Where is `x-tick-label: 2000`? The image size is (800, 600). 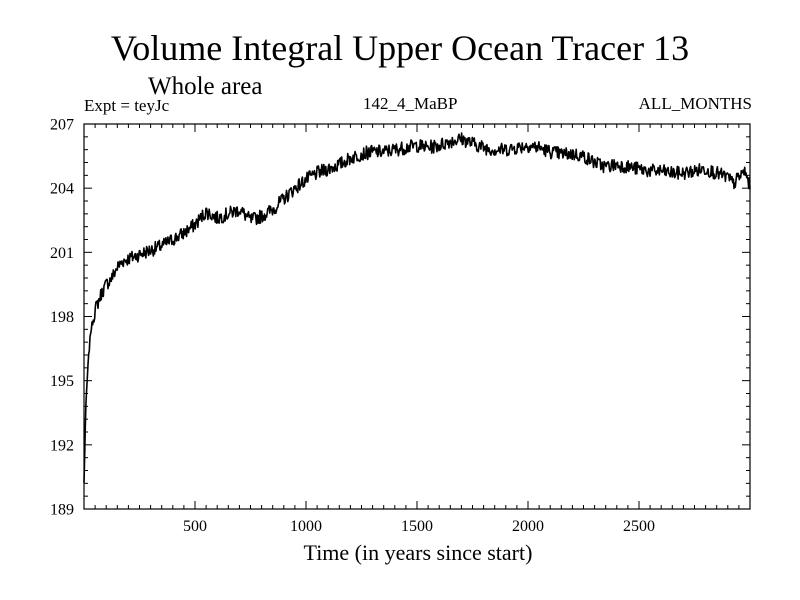
x-tick-label: 2000 is located at coordinates (528, 526).